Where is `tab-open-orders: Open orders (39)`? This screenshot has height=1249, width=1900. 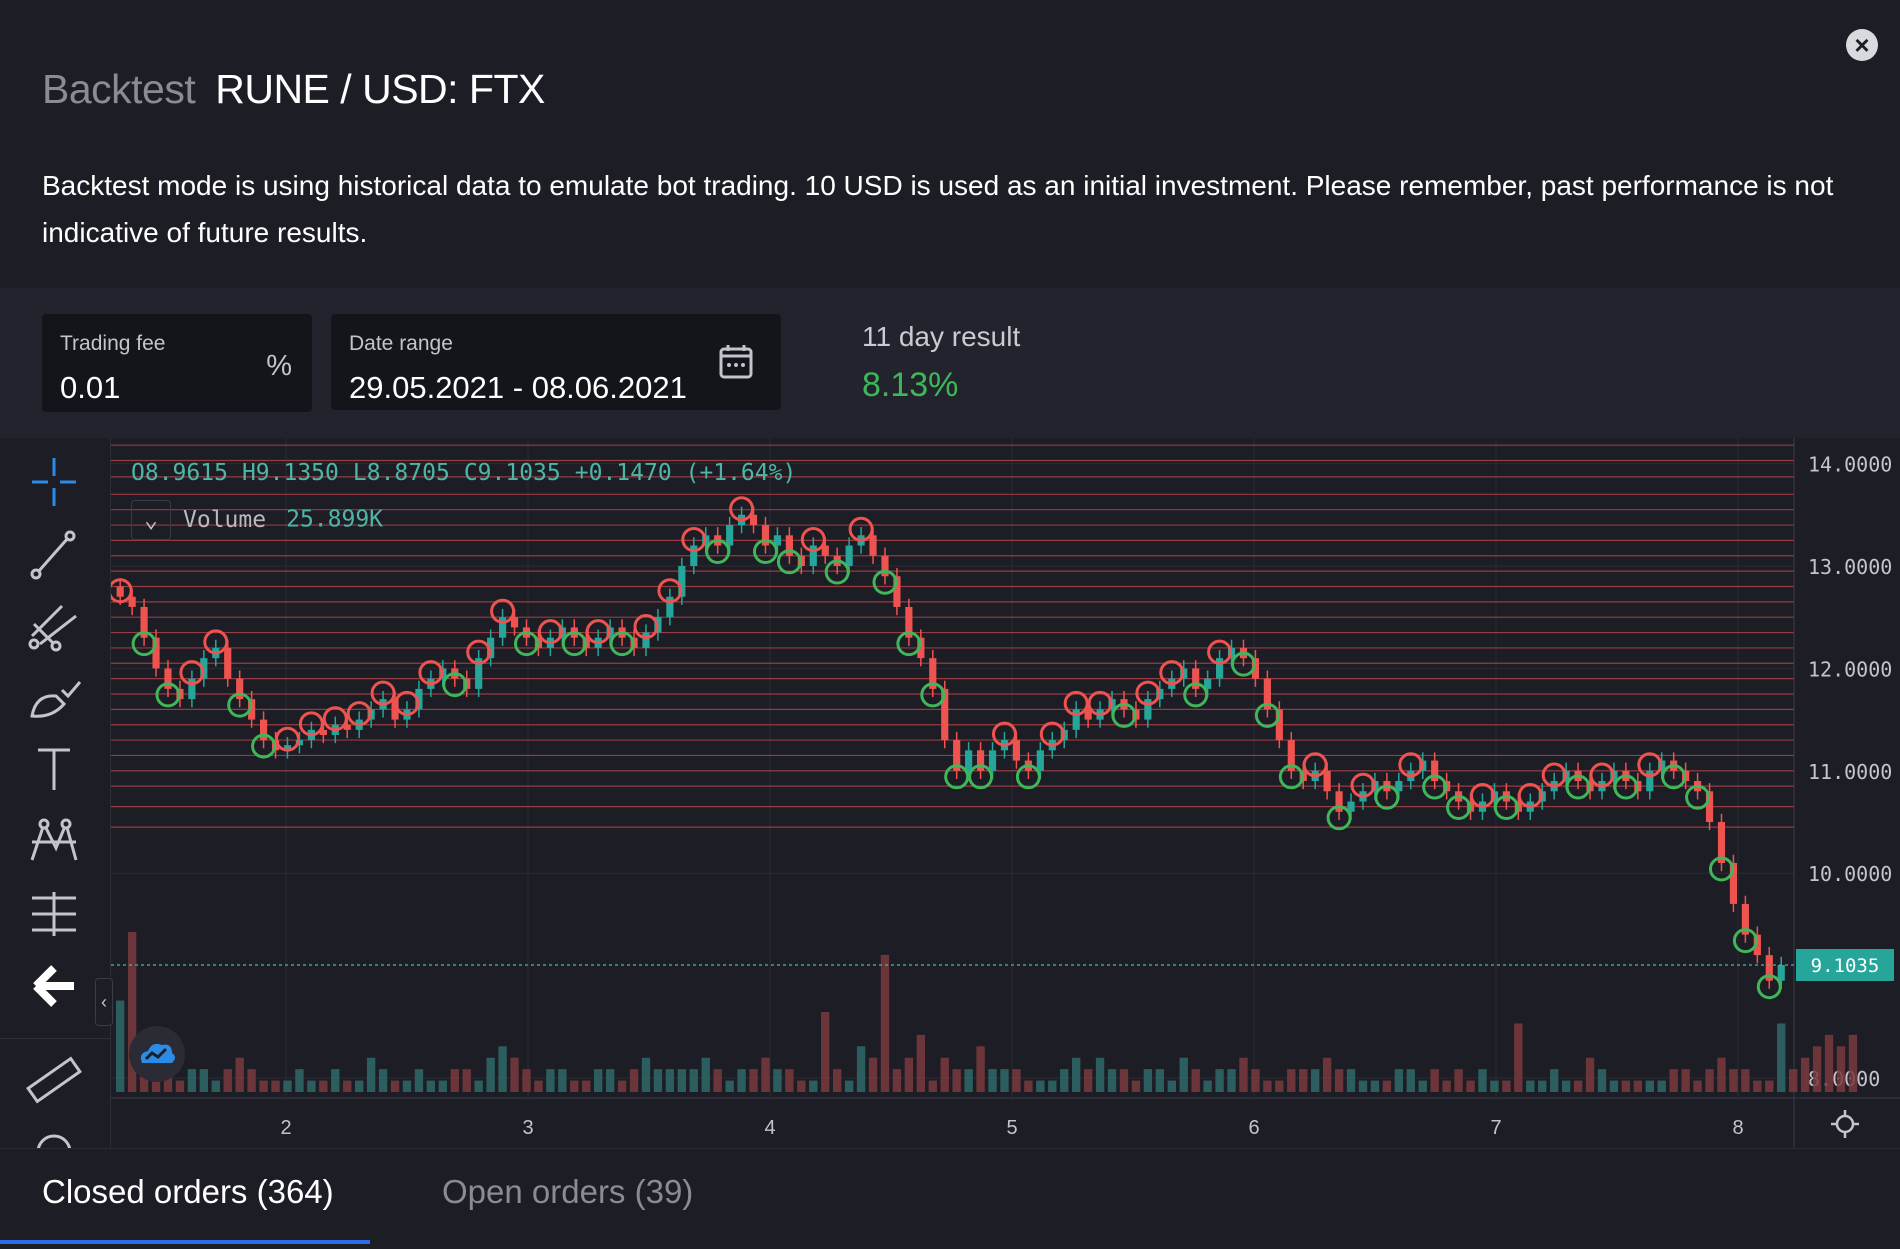 tab-open-orders: Open orders (39) is located at coordinates (568, 1191).